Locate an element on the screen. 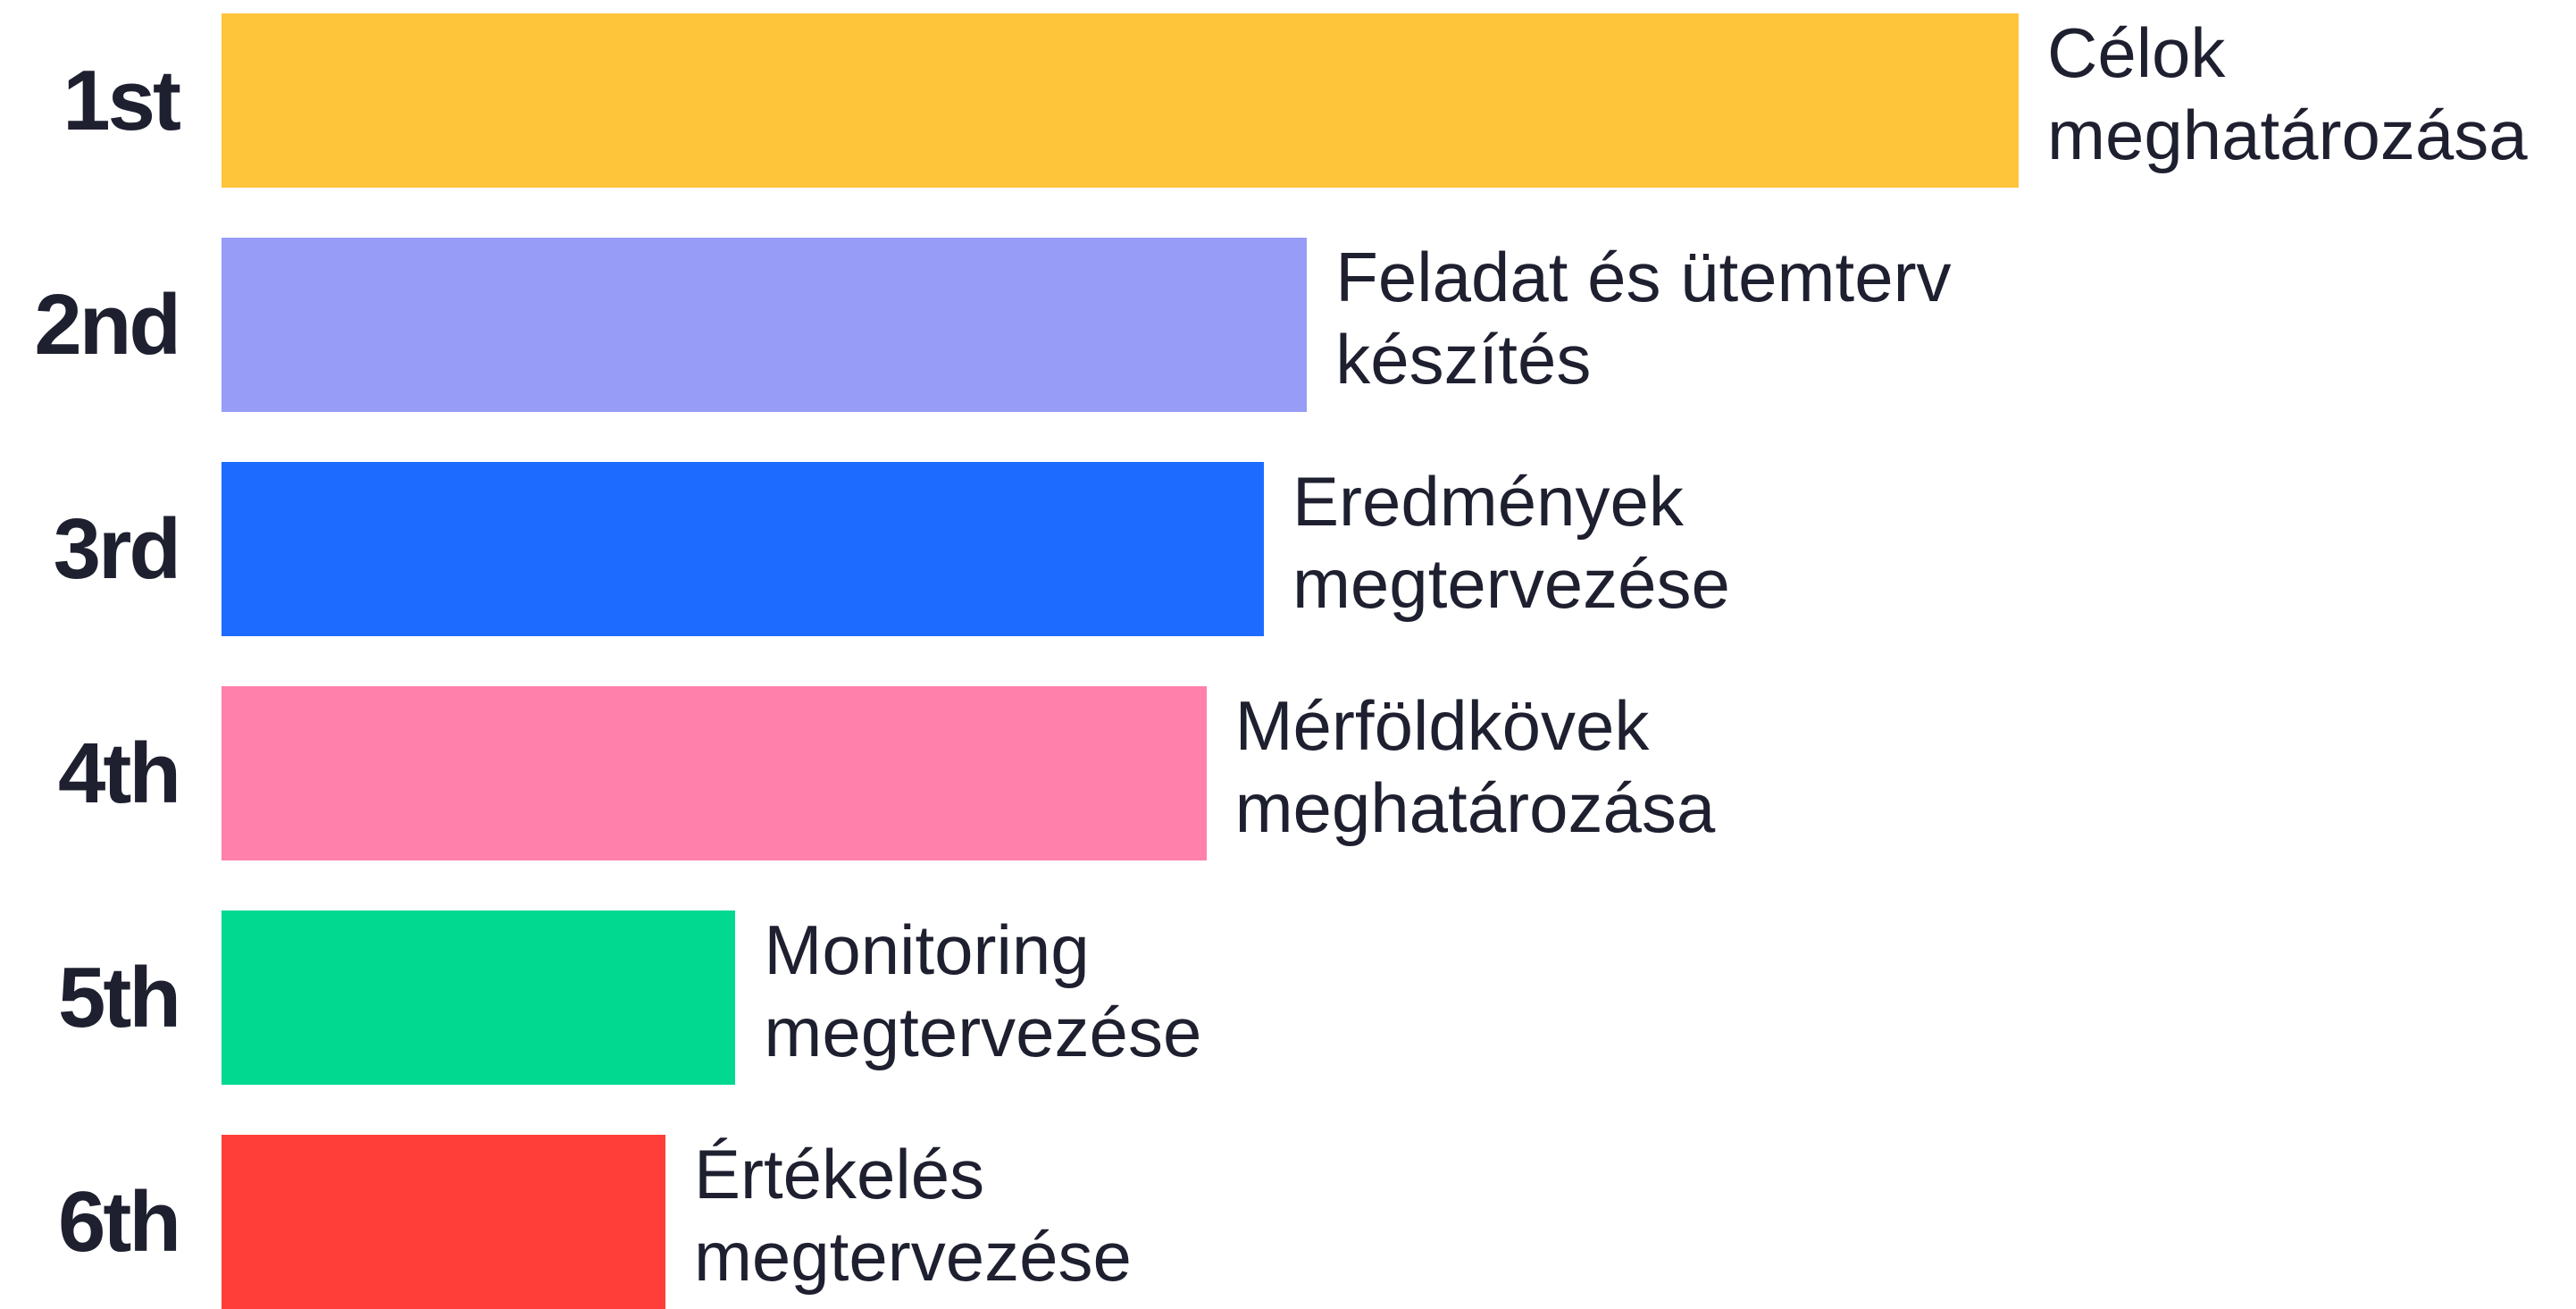 The width and height of the screenshot is (2576, 1309). rank-label: 6th is located at coordinates (120, 1221).